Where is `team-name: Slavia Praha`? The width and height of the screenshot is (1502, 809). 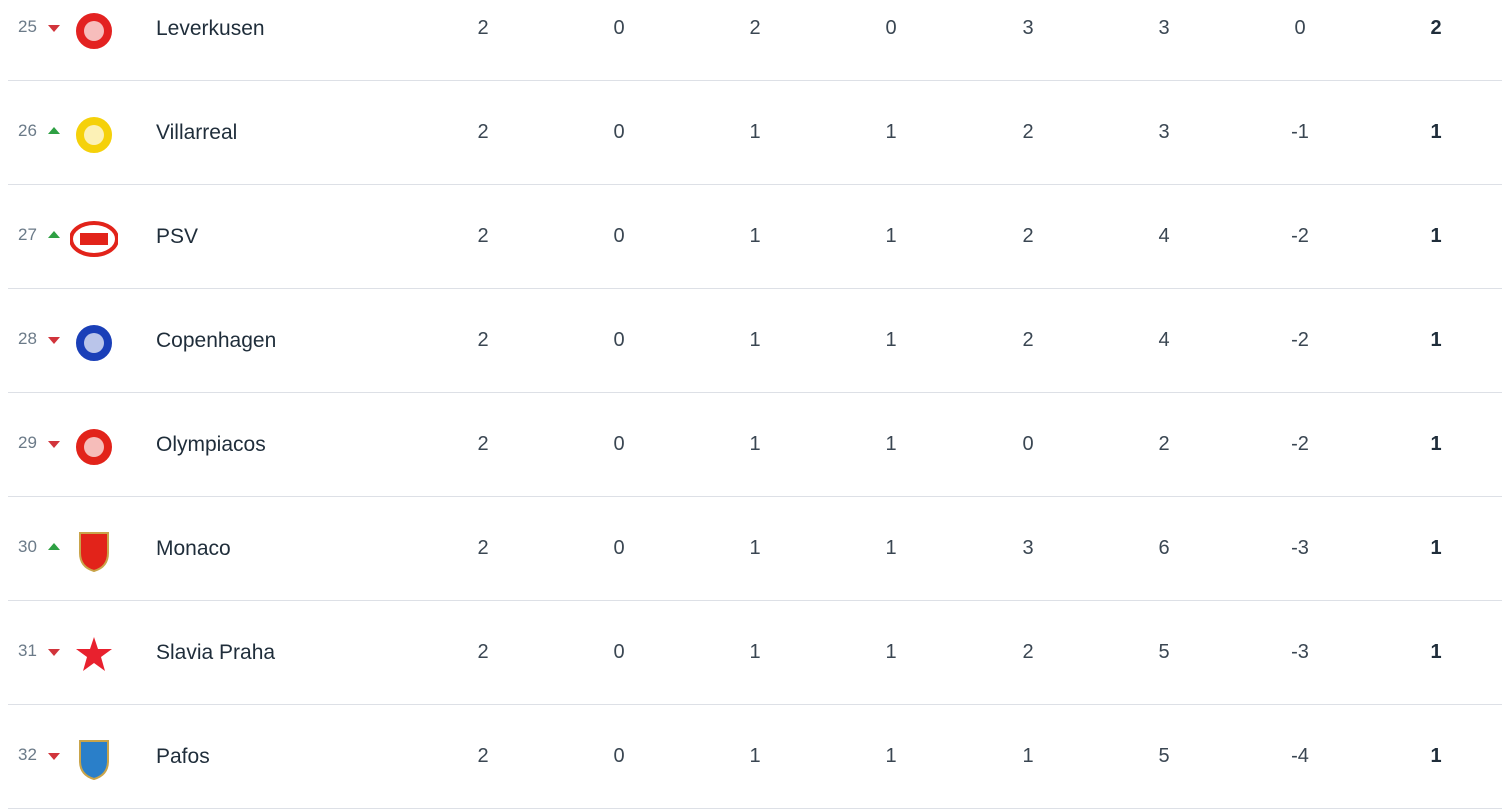 team-name: Slavia Praha is located at coordinates (216, 652).